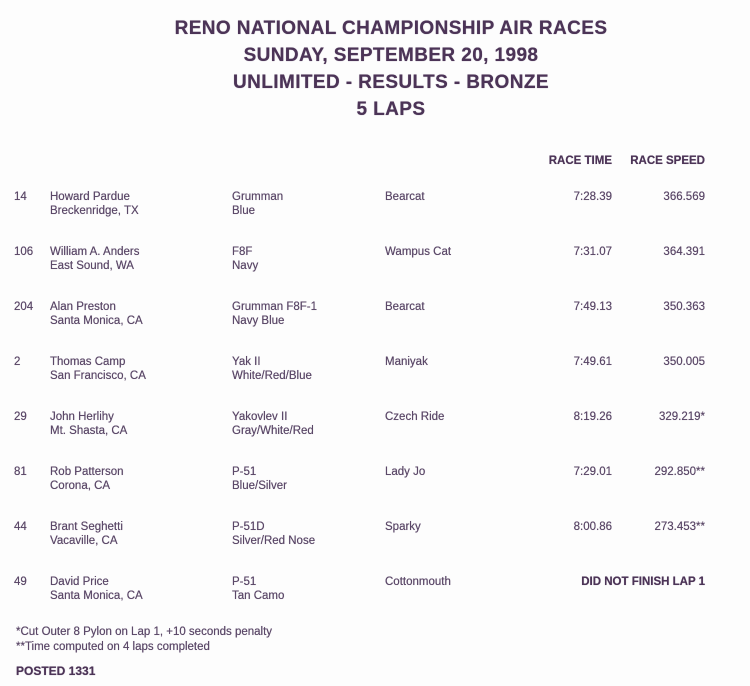 Image resolution: width=750 pixels, height=686 pixels. What do you see at coordinates (20, 197) in the screenshot?
I see `race-number: 14` at bounding box center [20, 197].